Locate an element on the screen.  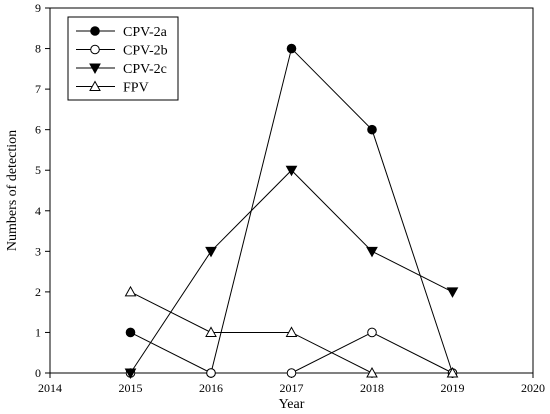
legend: CPV-2a CPV-2b CPV-2c FPV is located at coordinates (123, 58).